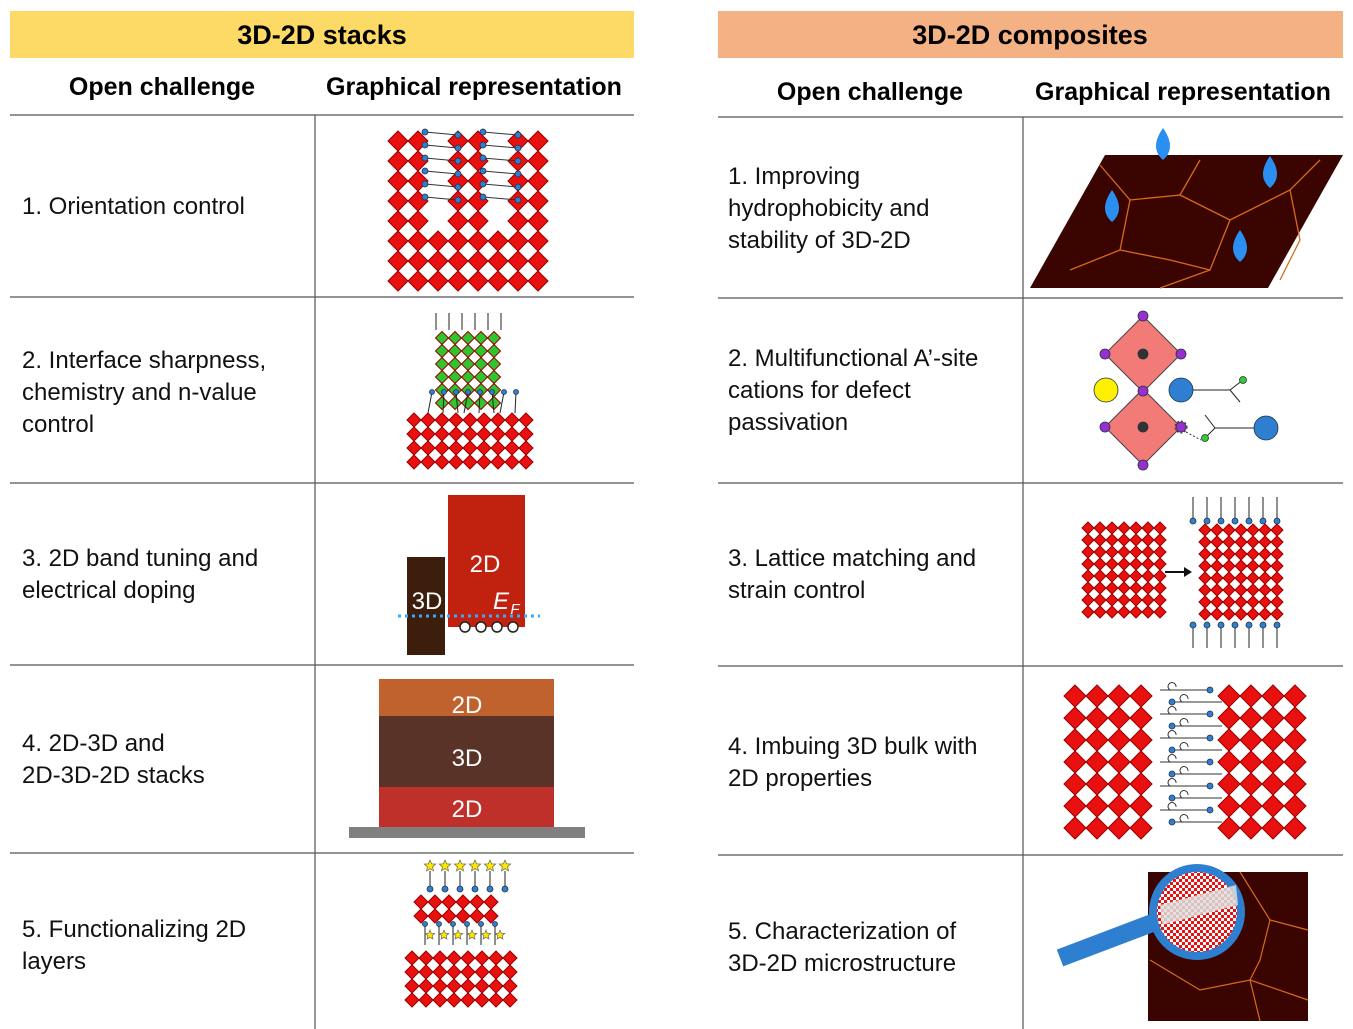 The image size is (1353, 1029). Describe the element at coordinates (788, 422) in the screenshot. I see `challenge-text: passivation` at that location.